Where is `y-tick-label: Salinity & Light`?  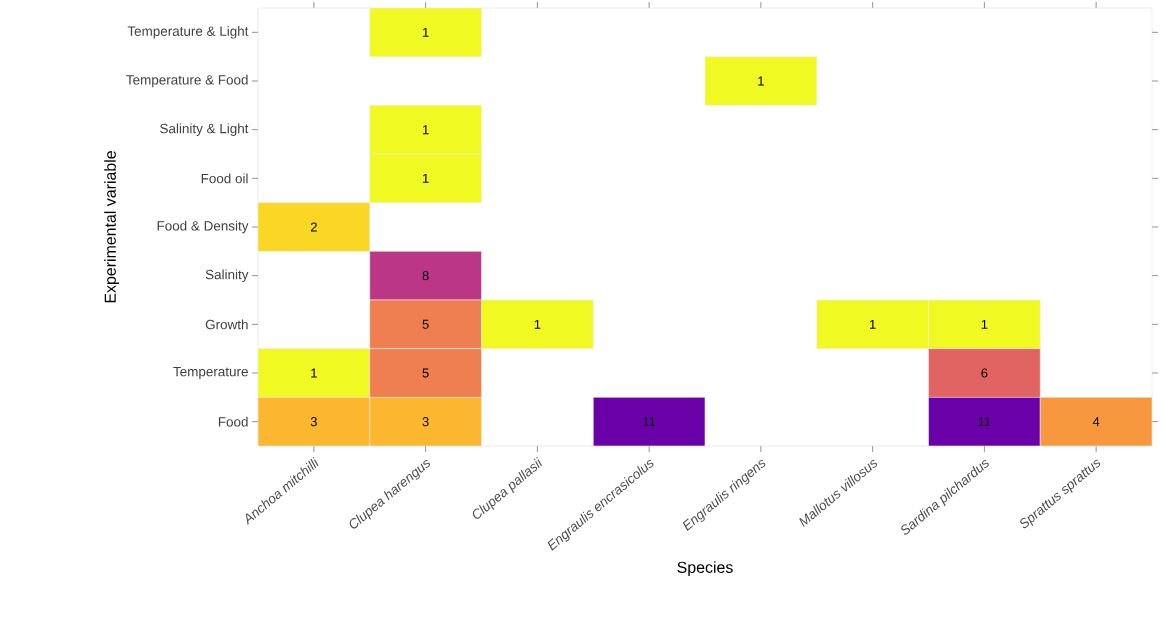 y-tick-label: Salinity & Light is located at coordinates (204, 129).